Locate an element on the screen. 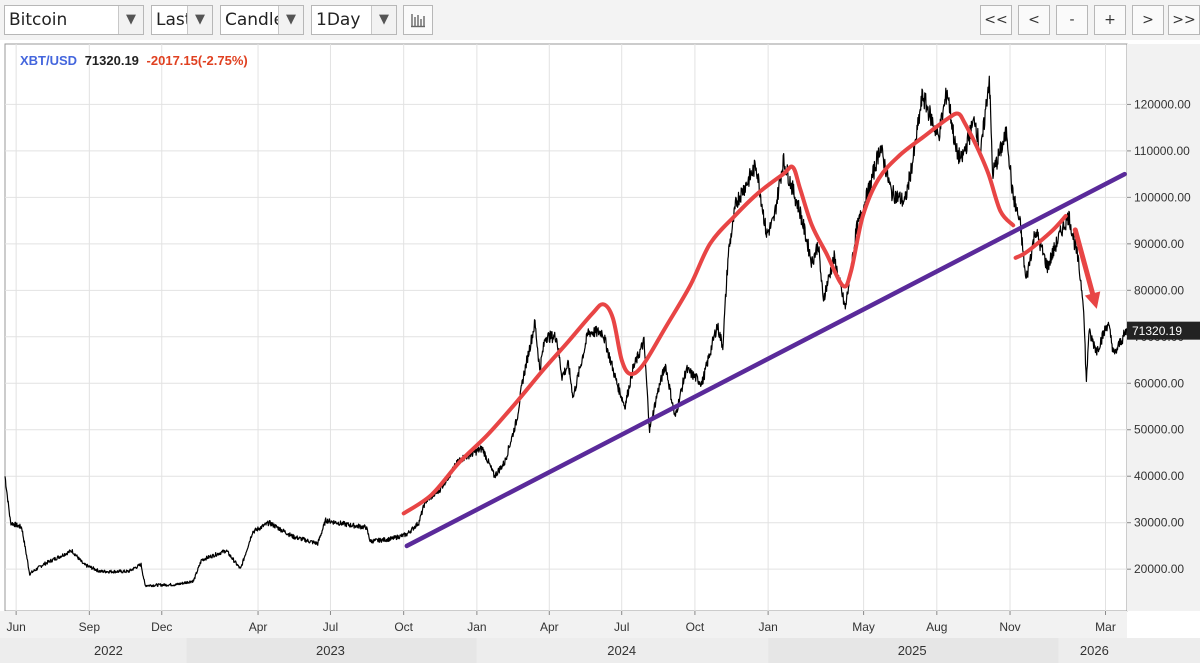 Image resolution: width=1200 pixels, height=663 pixels. chart-style-select: Candle ▼ is located at coordinates (262, 20).